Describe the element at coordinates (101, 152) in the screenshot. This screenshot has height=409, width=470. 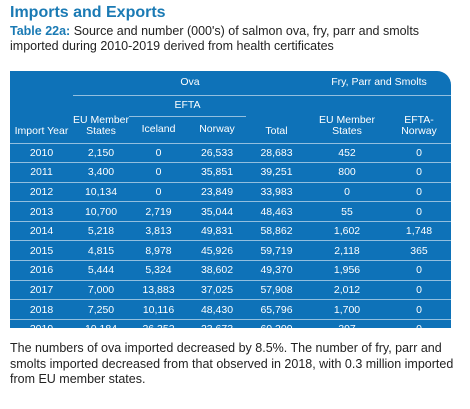
I see `cell-eu: 2,150` at that location.